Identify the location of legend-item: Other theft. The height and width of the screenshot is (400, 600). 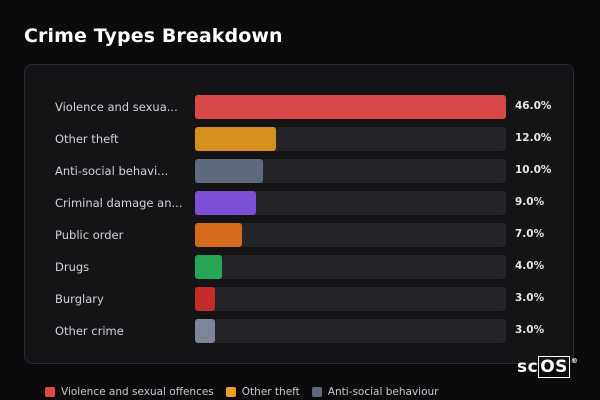
(262, 392).